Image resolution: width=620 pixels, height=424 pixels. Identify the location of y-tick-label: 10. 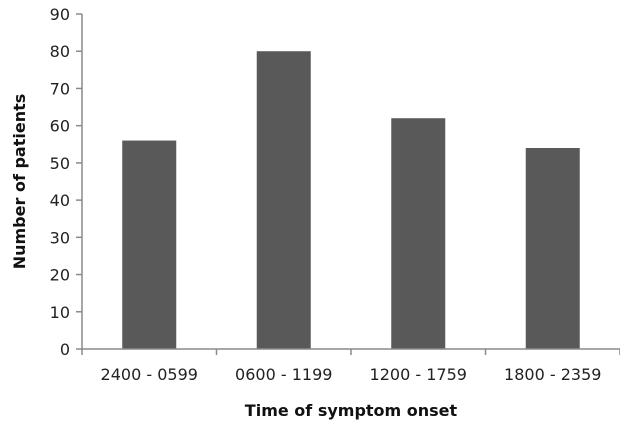
(60, 312).